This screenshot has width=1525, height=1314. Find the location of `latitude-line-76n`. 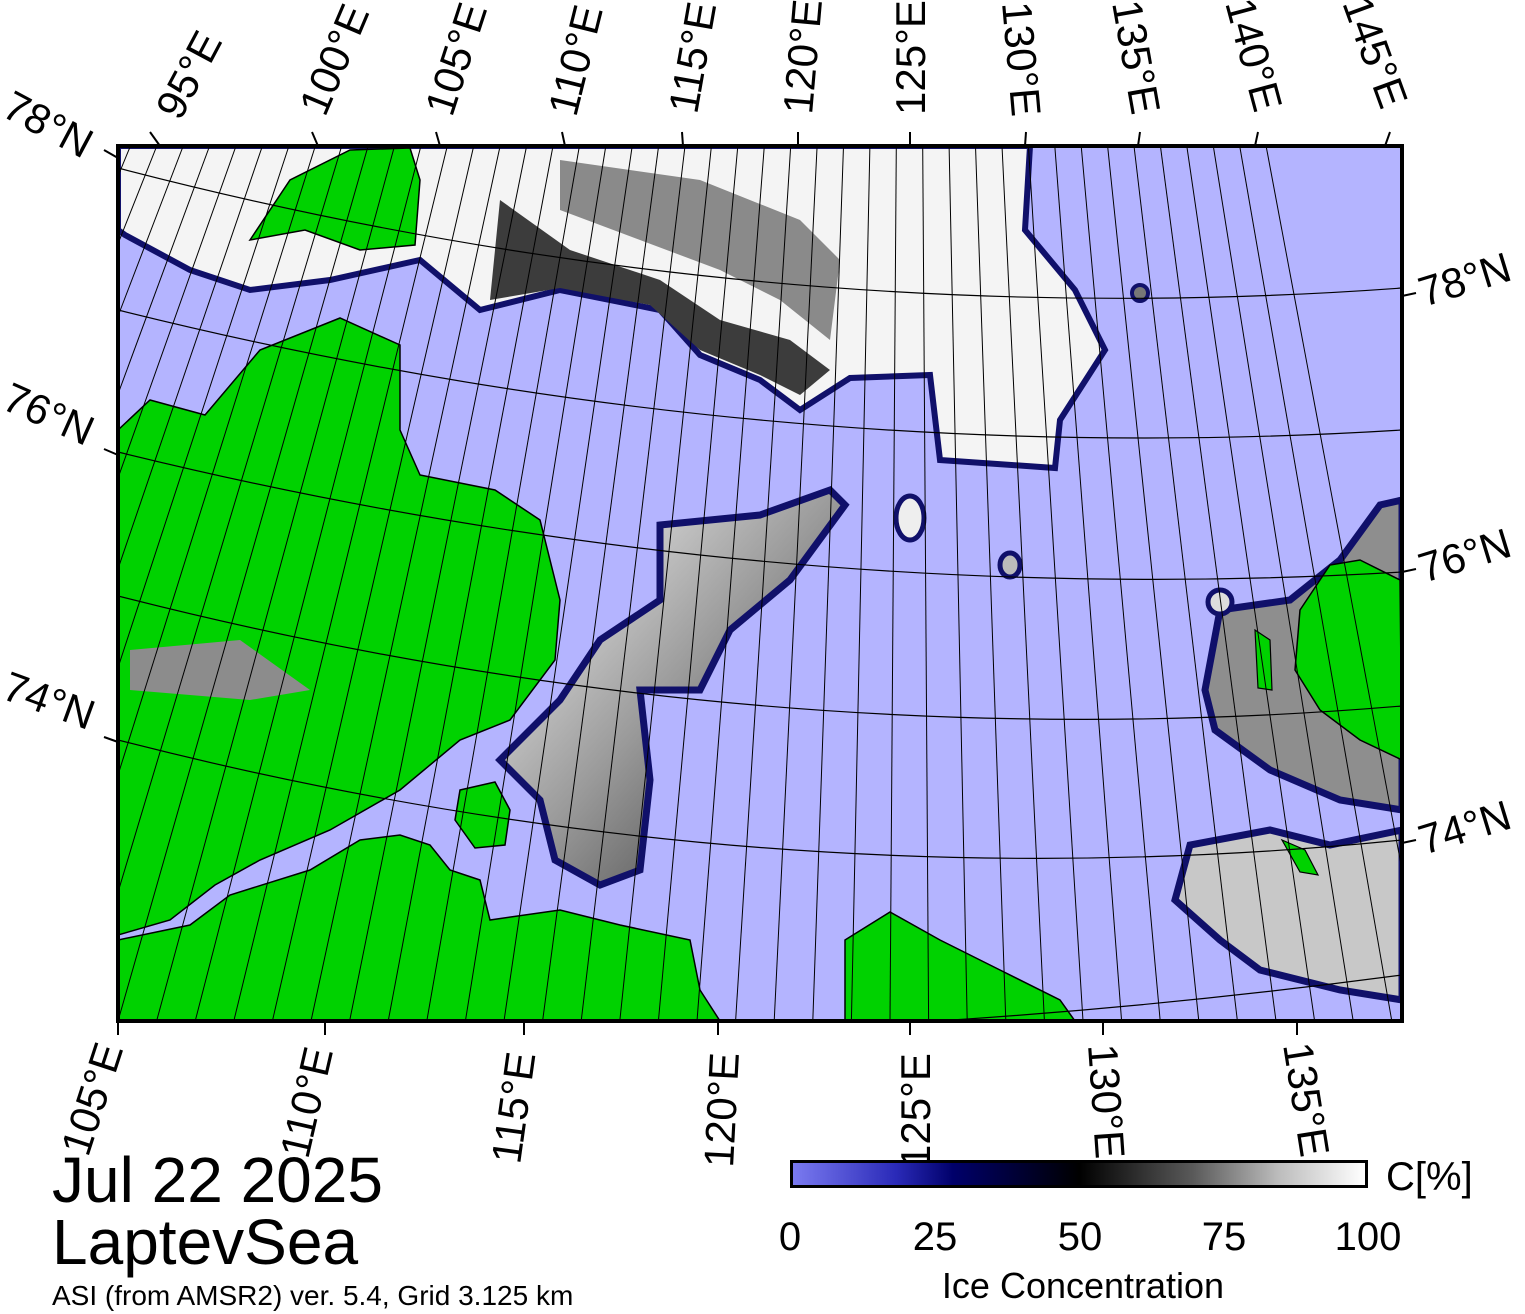

latitude-line-76n is located at coordinates (760, 515).